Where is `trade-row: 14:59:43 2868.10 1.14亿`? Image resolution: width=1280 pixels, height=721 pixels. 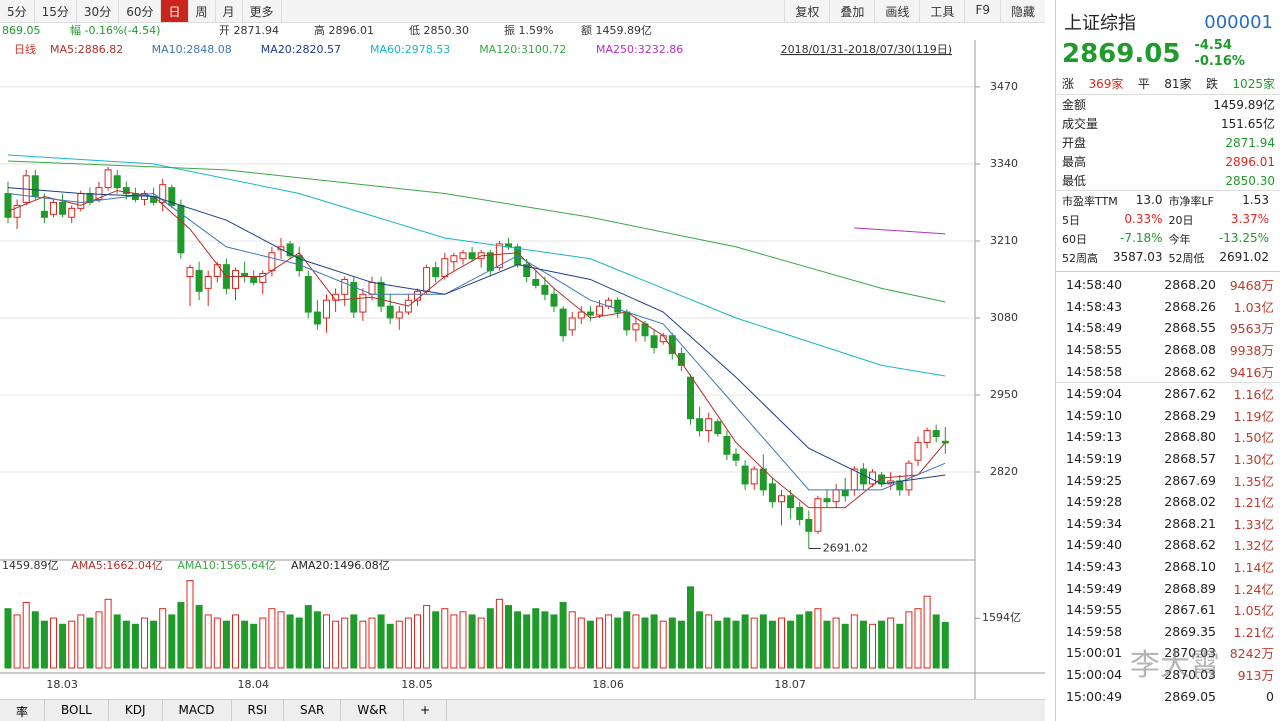
trade-row: 14:59:43 2868.10 1.14亿 is located at coordinates (1168, 567).